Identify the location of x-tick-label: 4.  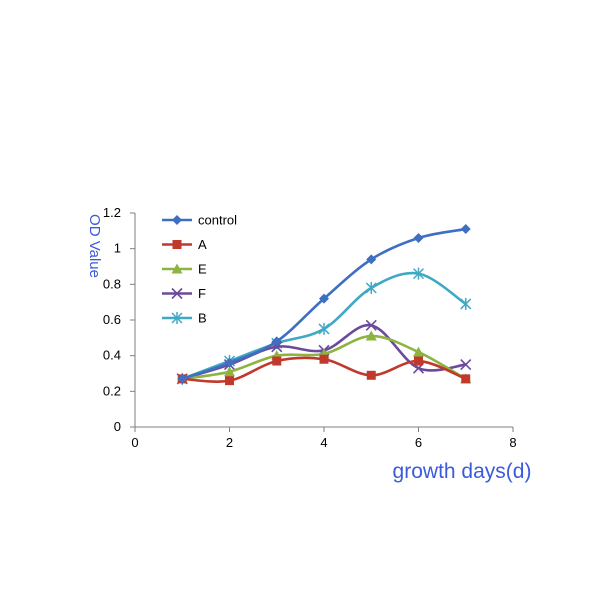
(323, 442).